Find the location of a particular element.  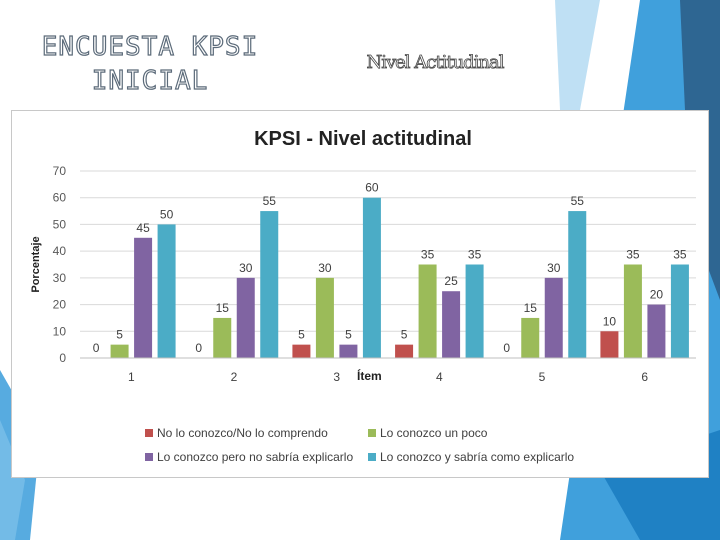

legend-label: No lo conozco/No lo comprendo is located at coordinates (242, 433).